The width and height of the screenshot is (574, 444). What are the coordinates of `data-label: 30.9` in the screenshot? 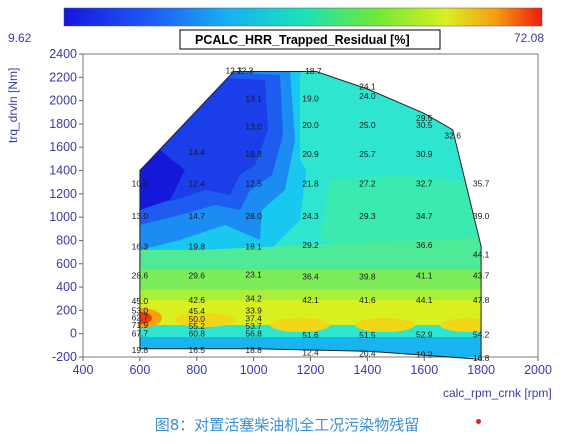 It's located at (424, 154).